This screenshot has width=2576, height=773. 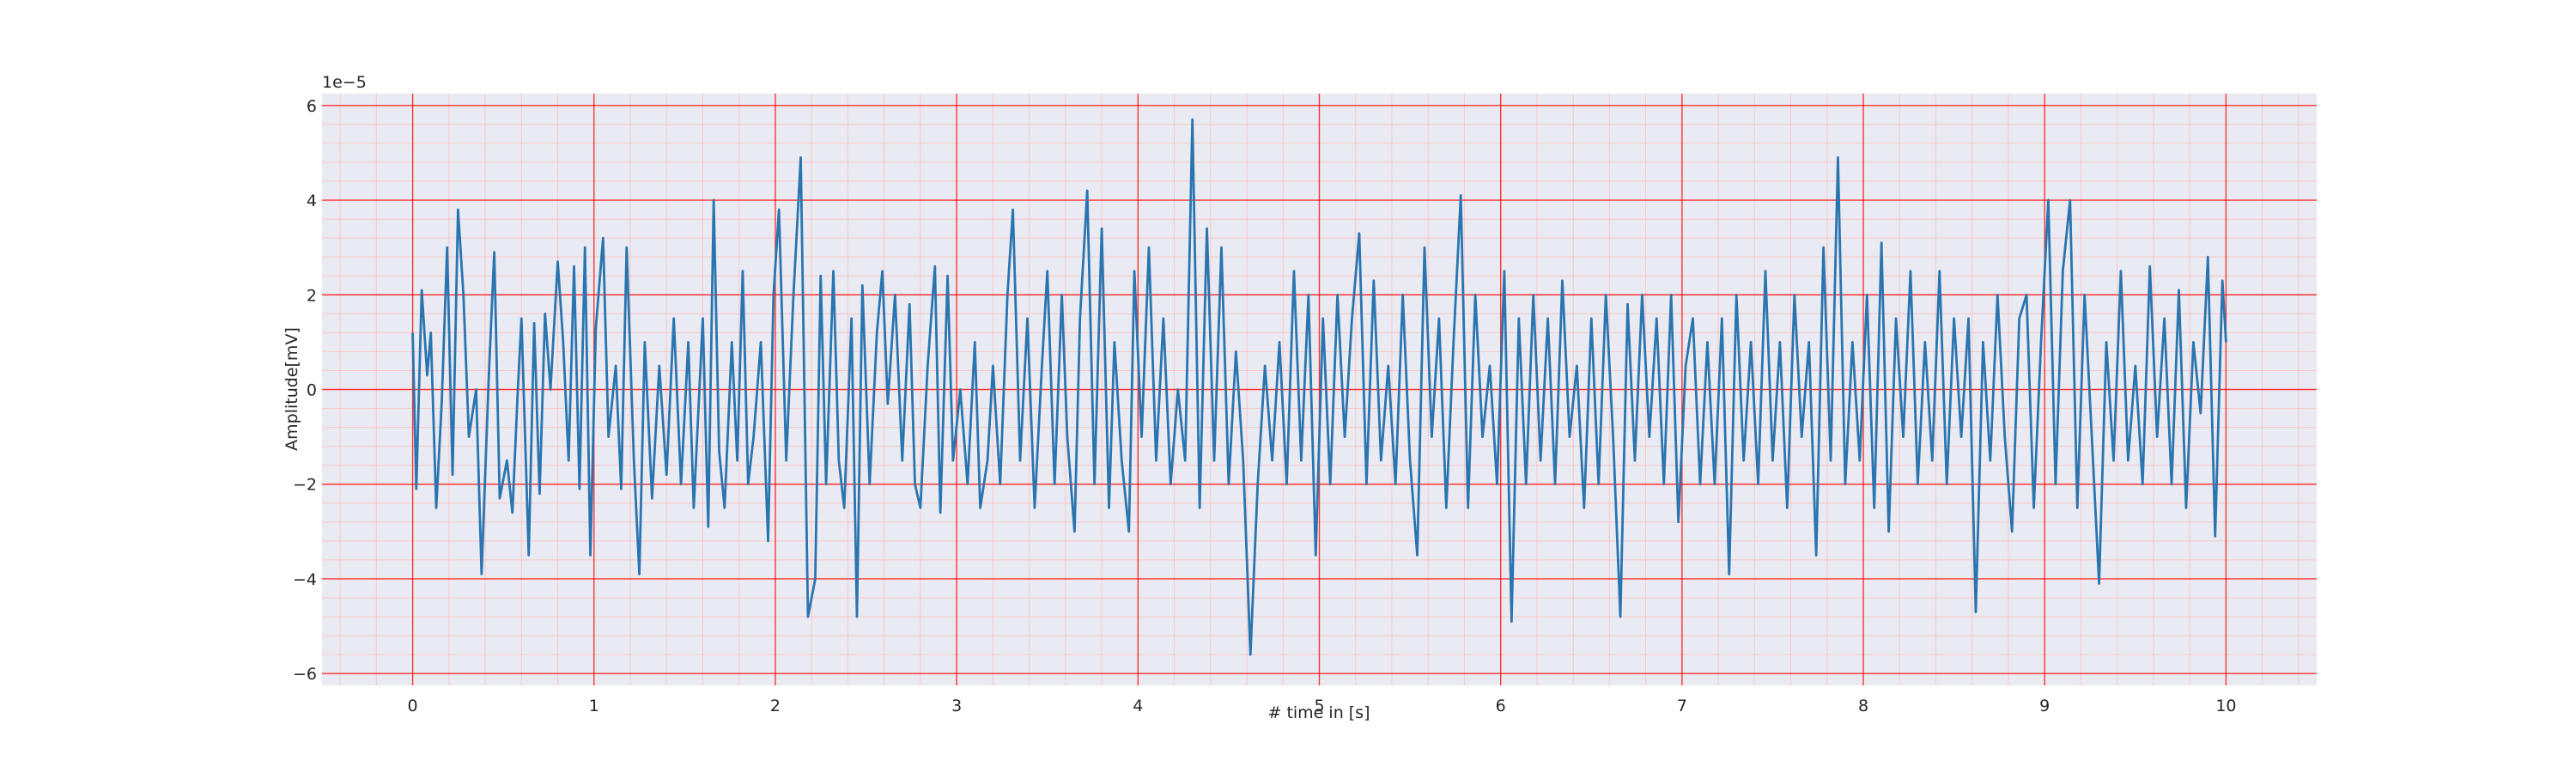 What do you see at coordinates (1682, 706) in the screenshot?
I see `x-tick-label: 7` at bounding box center [1682, 706].